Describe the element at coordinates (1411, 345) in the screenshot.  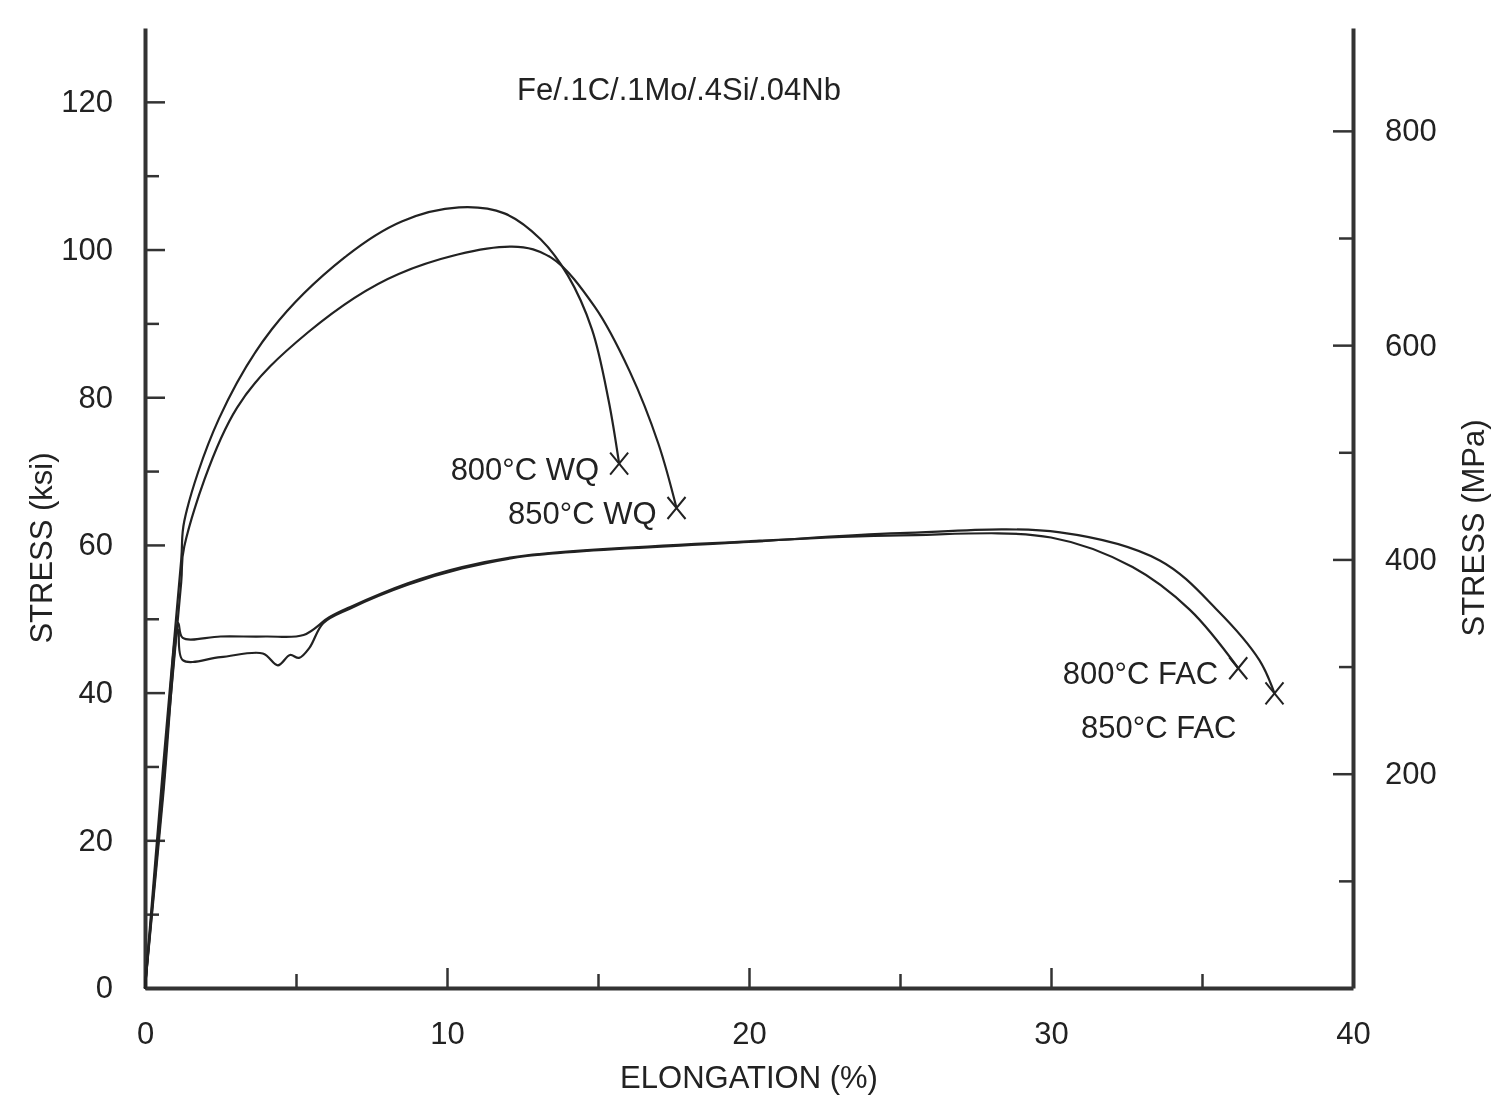
I see `y2-tick-label: 600` at that location.